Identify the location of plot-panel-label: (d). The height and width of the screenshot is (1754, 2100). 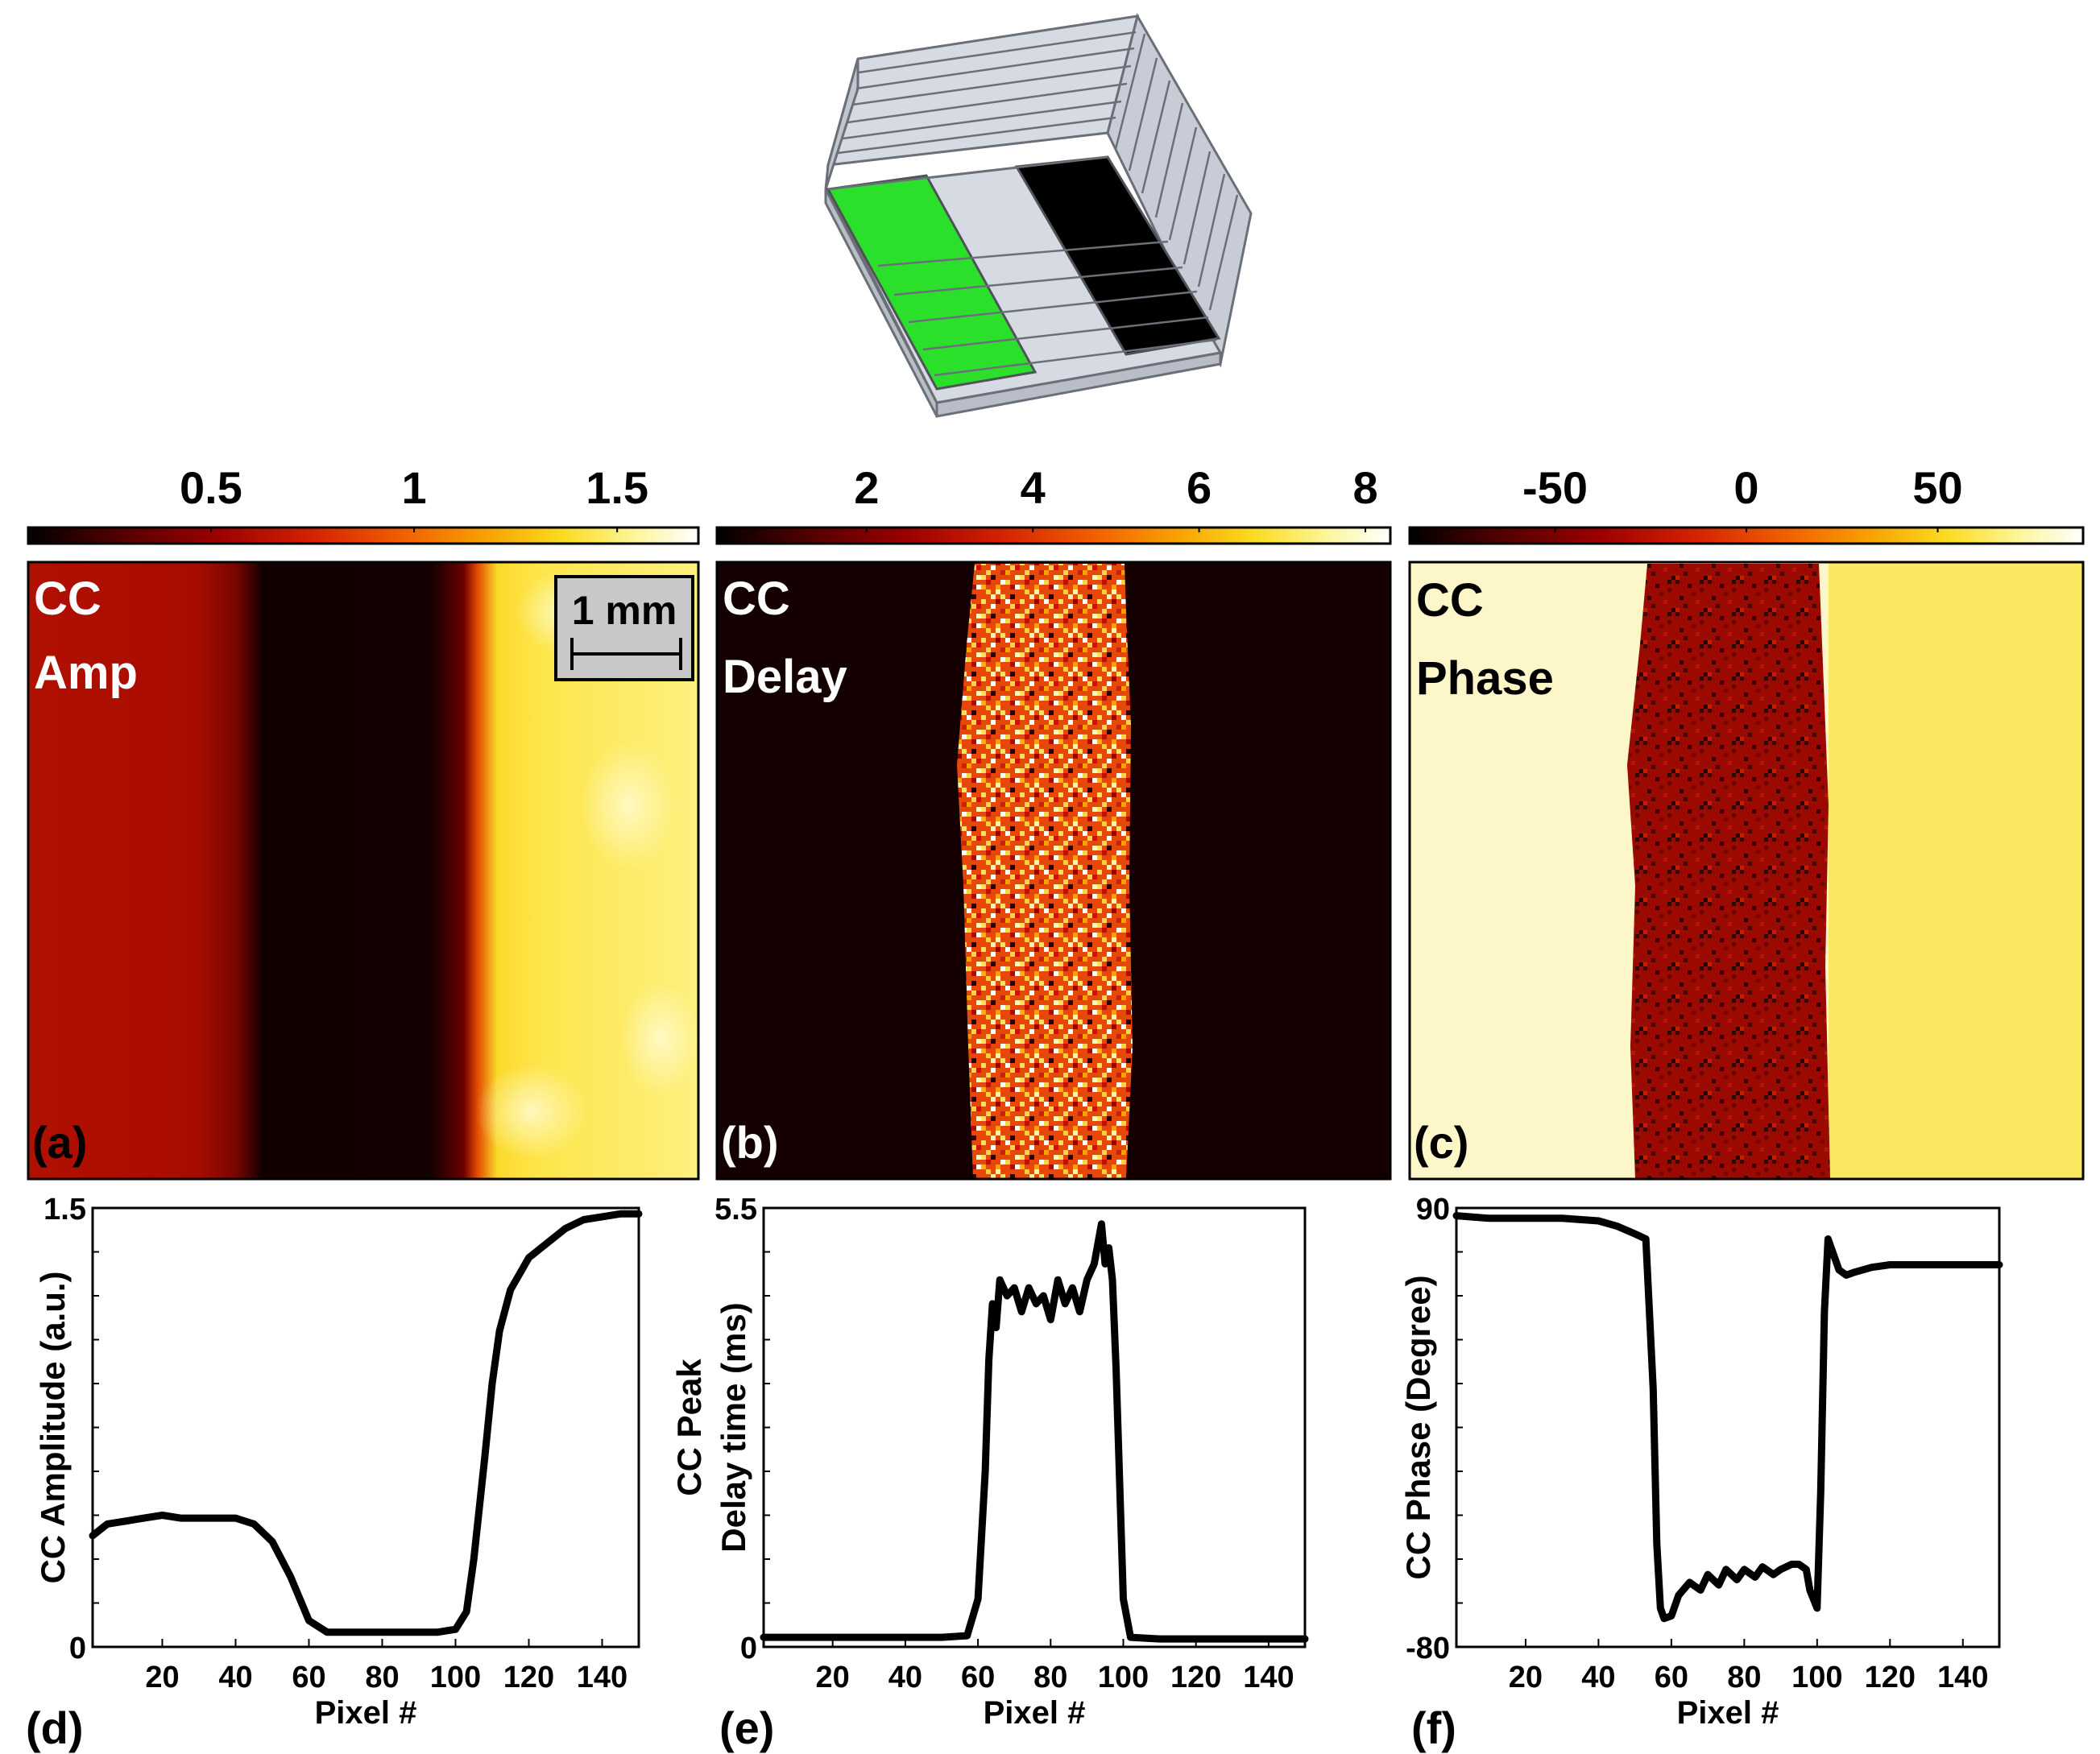
(55, 1727).